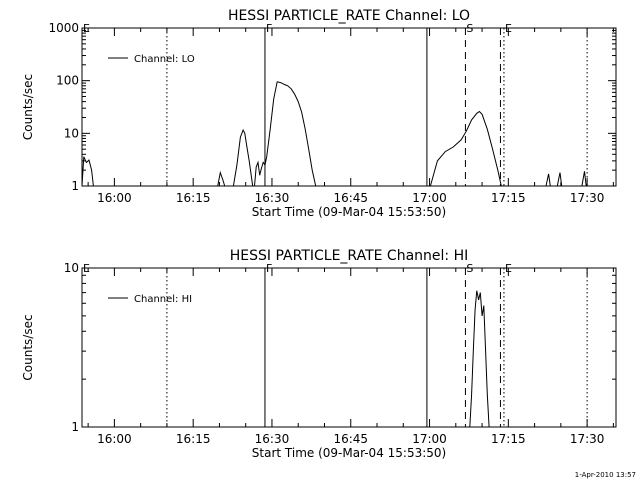 The height and width of the screenshot is (480, 640). What do you see at coordinates (67, 81) in the screenshot?
I see `y-tick-label: 100` at bounding box center [67, 81].